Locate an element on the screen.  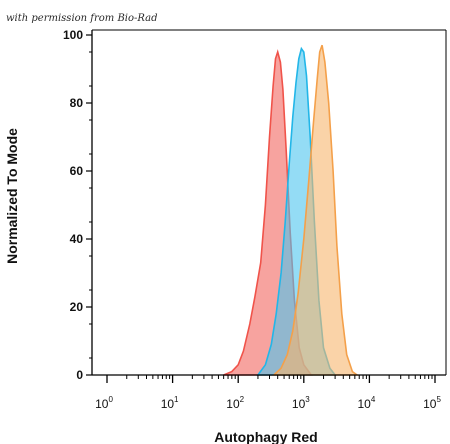
x-tick-label: 10³ is located at coordinates (301, 403).